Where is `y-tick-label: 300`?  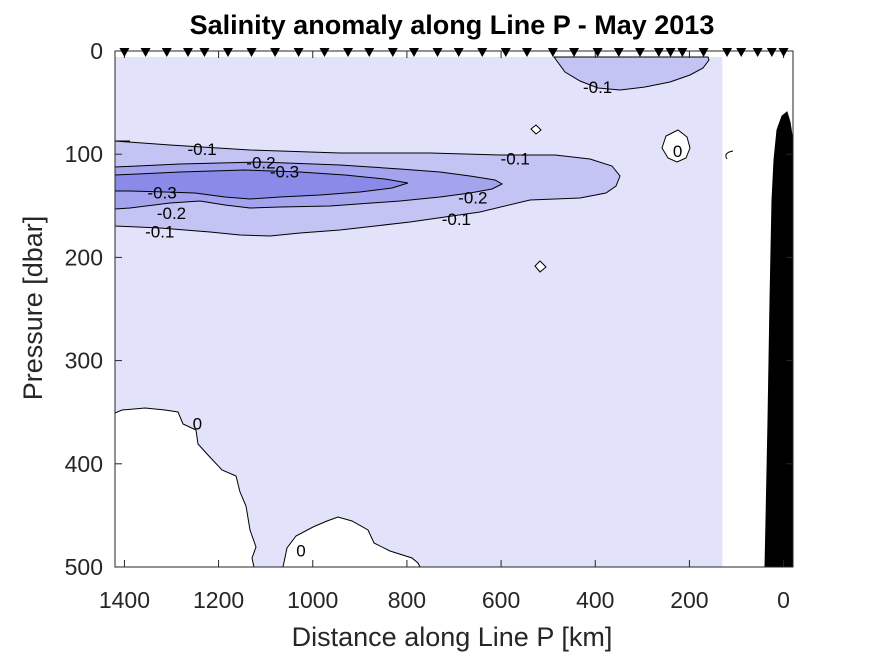 y-tick-label: 300 is located at coordinates (84, 361).